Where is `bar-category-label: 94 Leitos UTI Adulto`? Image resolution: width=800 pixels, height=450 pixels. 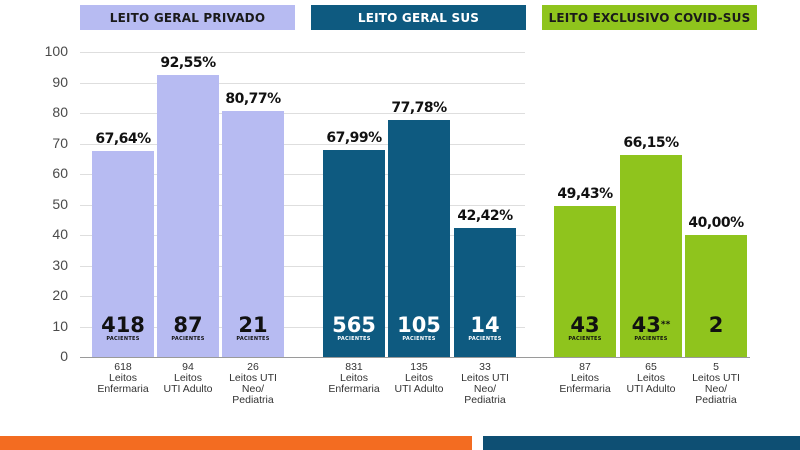 bar-category-label: 94 Leitos UTI Adulto is located at coordinates (188, 378).